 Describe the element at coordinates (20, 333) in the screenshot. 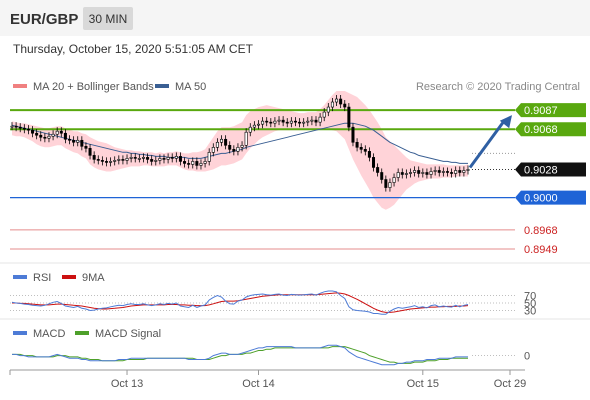

I see `legend-swatch-macd` at that location.